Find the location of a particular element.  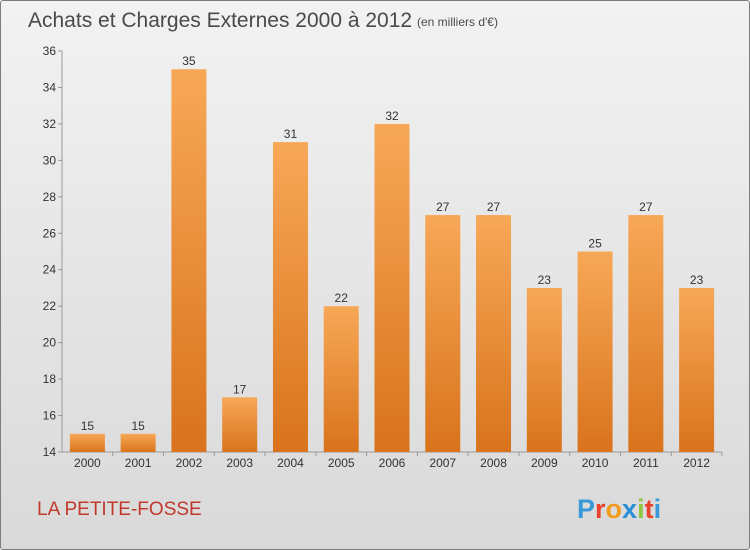

bar-2002 is located at coordinates (189, 261).